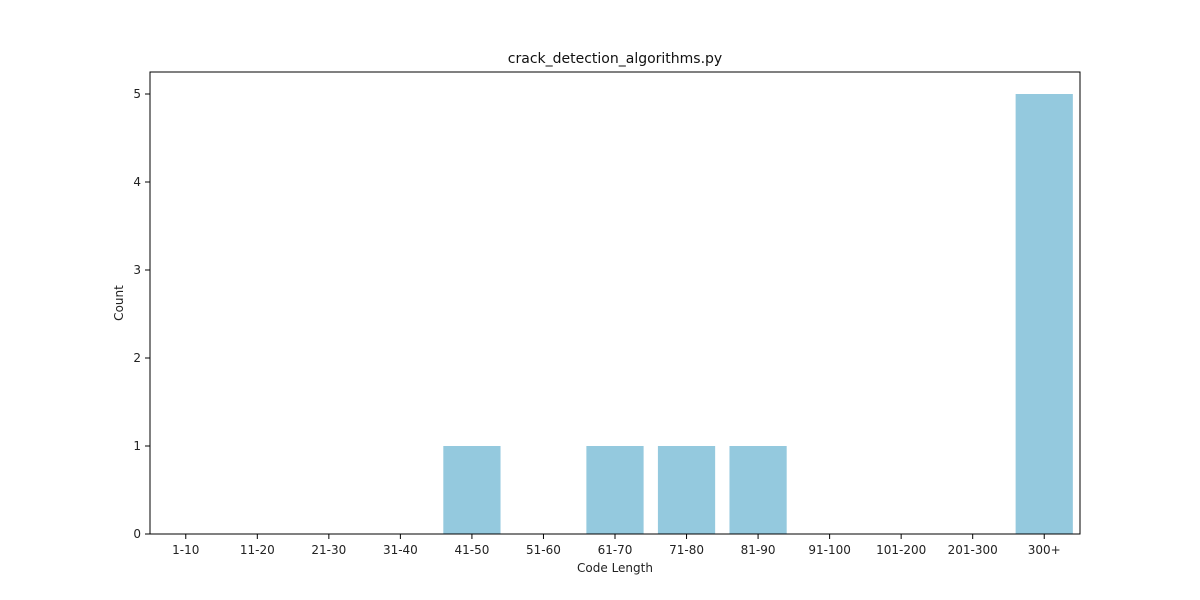 The image size is (1200, 600). What do you see at coordinates (615, 550) in the screenshot?
I see `x-tick-label: 61-70` at bounding box center [615, 550].